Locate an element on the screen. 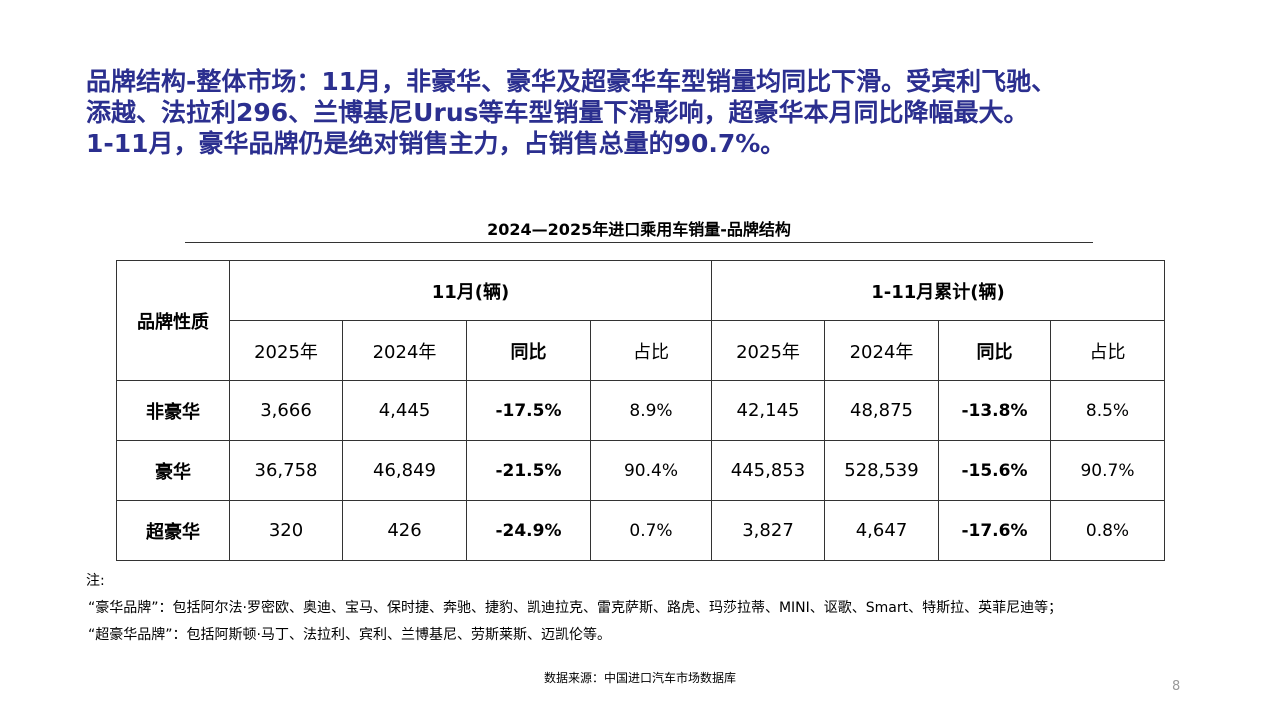 This screenshot has width=1280, height=720. cell: -13.8% is located at coordinates (994, 410).